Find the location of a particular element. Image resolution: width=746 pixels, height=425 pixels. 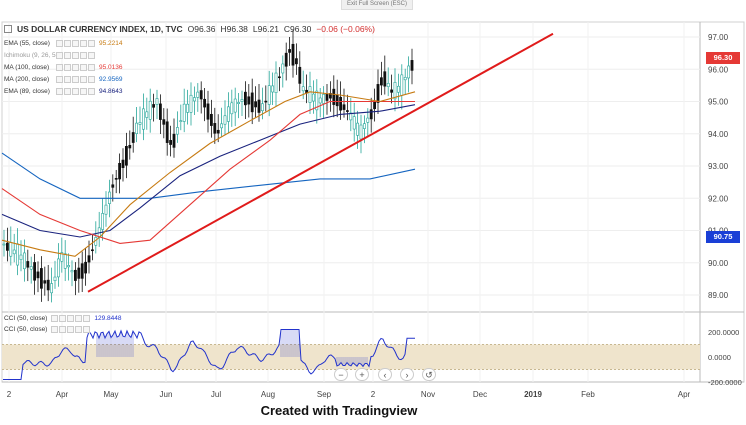

reset-icon: ↺ is located at coordinates (429, 374).